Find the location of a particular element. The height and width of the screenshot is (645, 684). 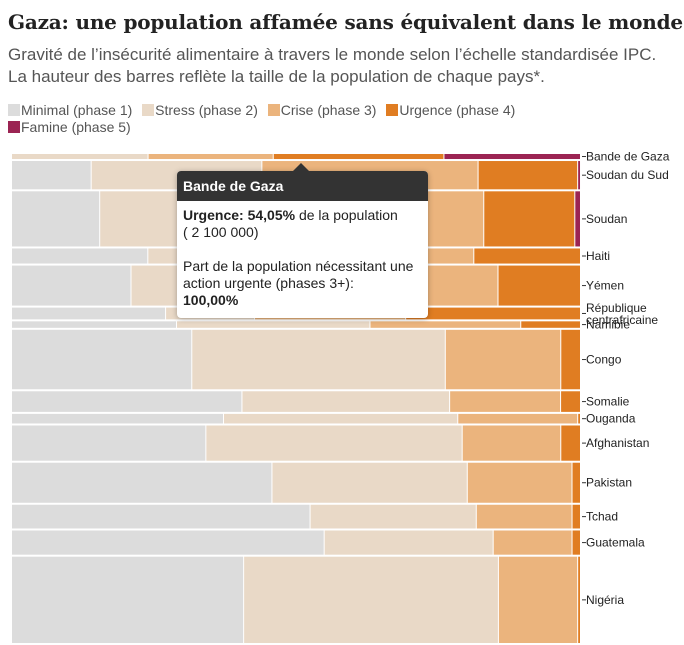

legend-swatch-crise is located at coordinates (273, 110).